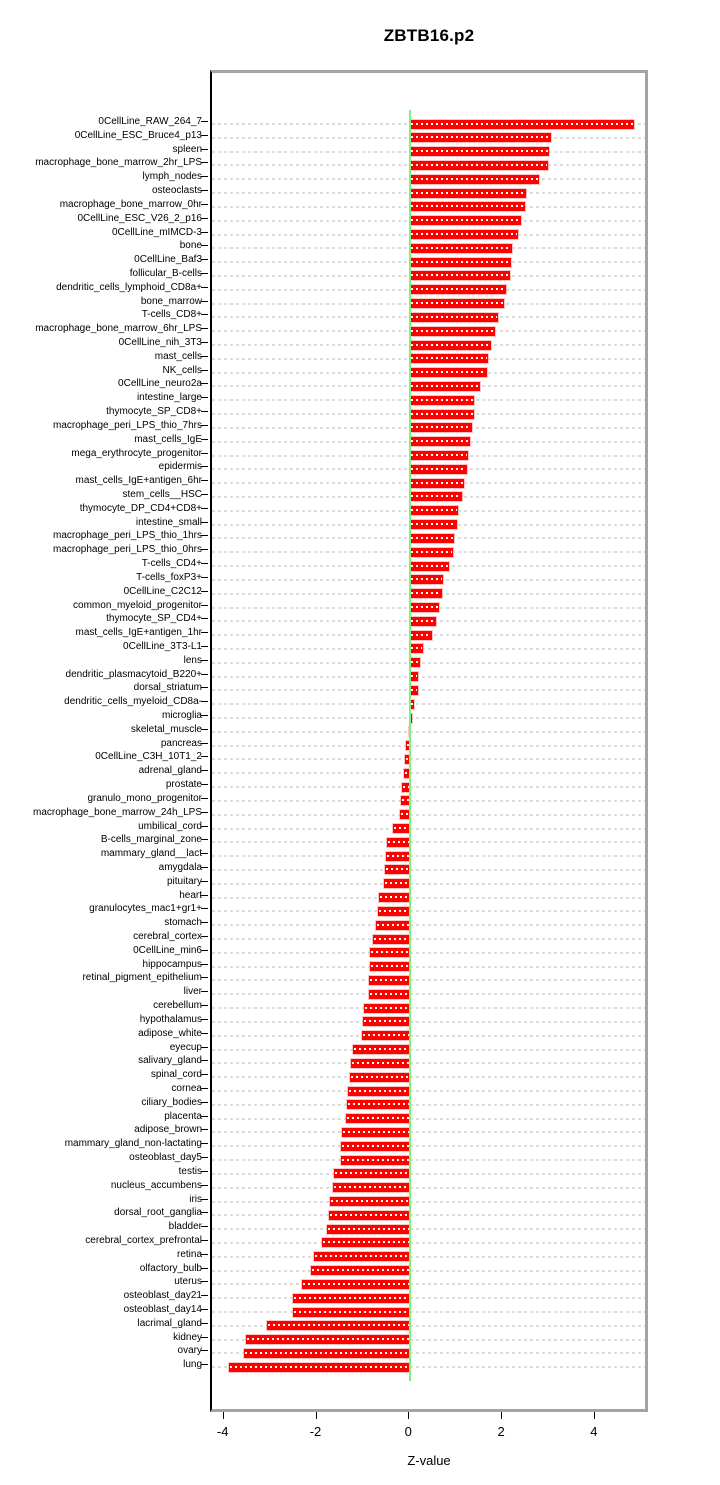 The width and height of the screenshot is (720, 1485). Describe the element at coordinates (133, 674) in the screenshot. I see `category-label: dendritic_plasmacytoid_B220+` at that location.